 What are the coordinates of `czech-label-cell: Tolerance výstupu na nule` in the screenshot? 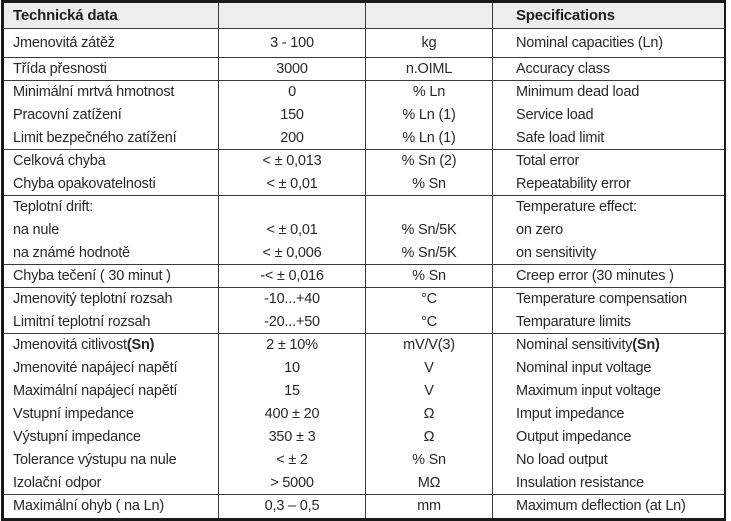 It's located at (111, 460).